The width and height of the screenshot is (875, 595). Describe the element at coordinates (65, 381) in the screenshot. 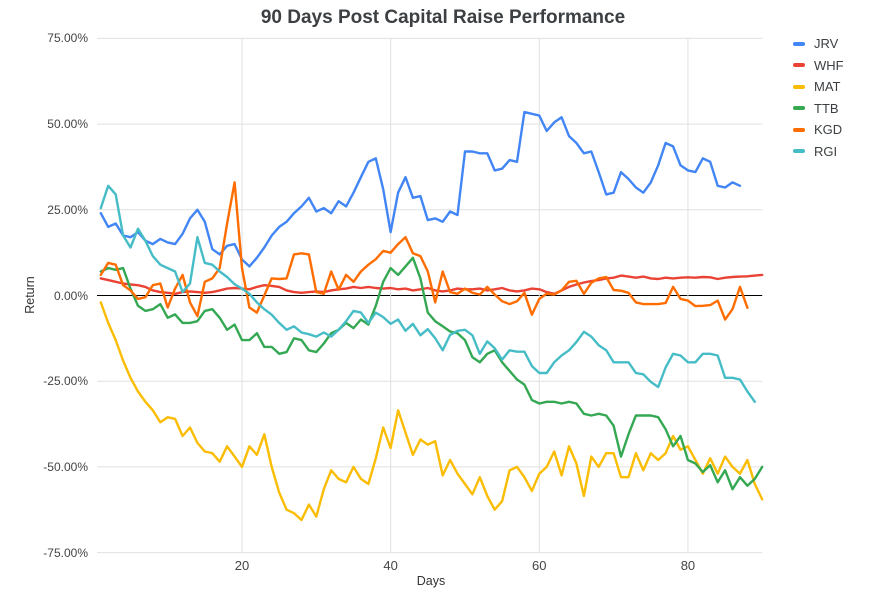

I see `y-axis-tick-label: -25.00%` at that location.